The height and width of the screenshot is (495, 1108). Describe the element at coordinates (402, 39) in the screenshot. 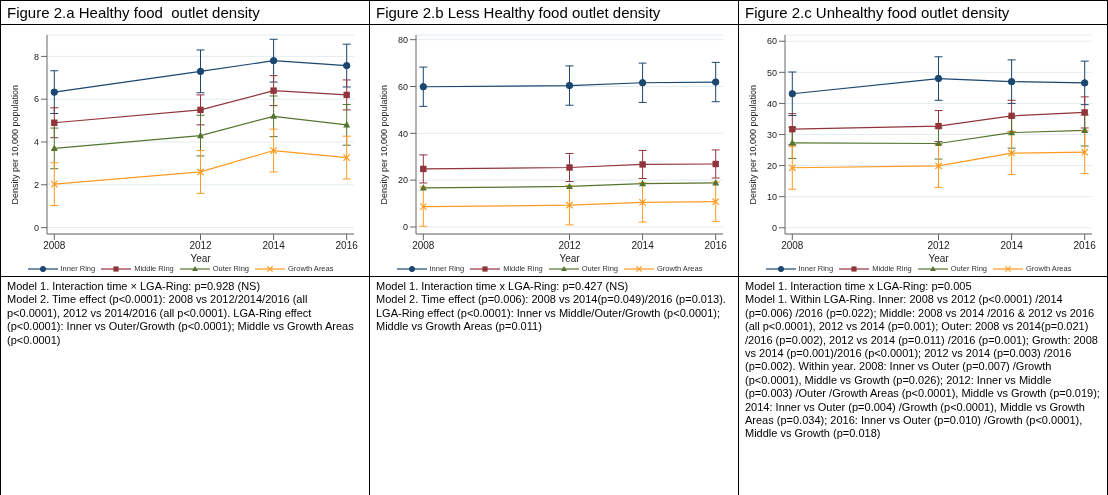

I see `y-tick-label: 80` at that location.